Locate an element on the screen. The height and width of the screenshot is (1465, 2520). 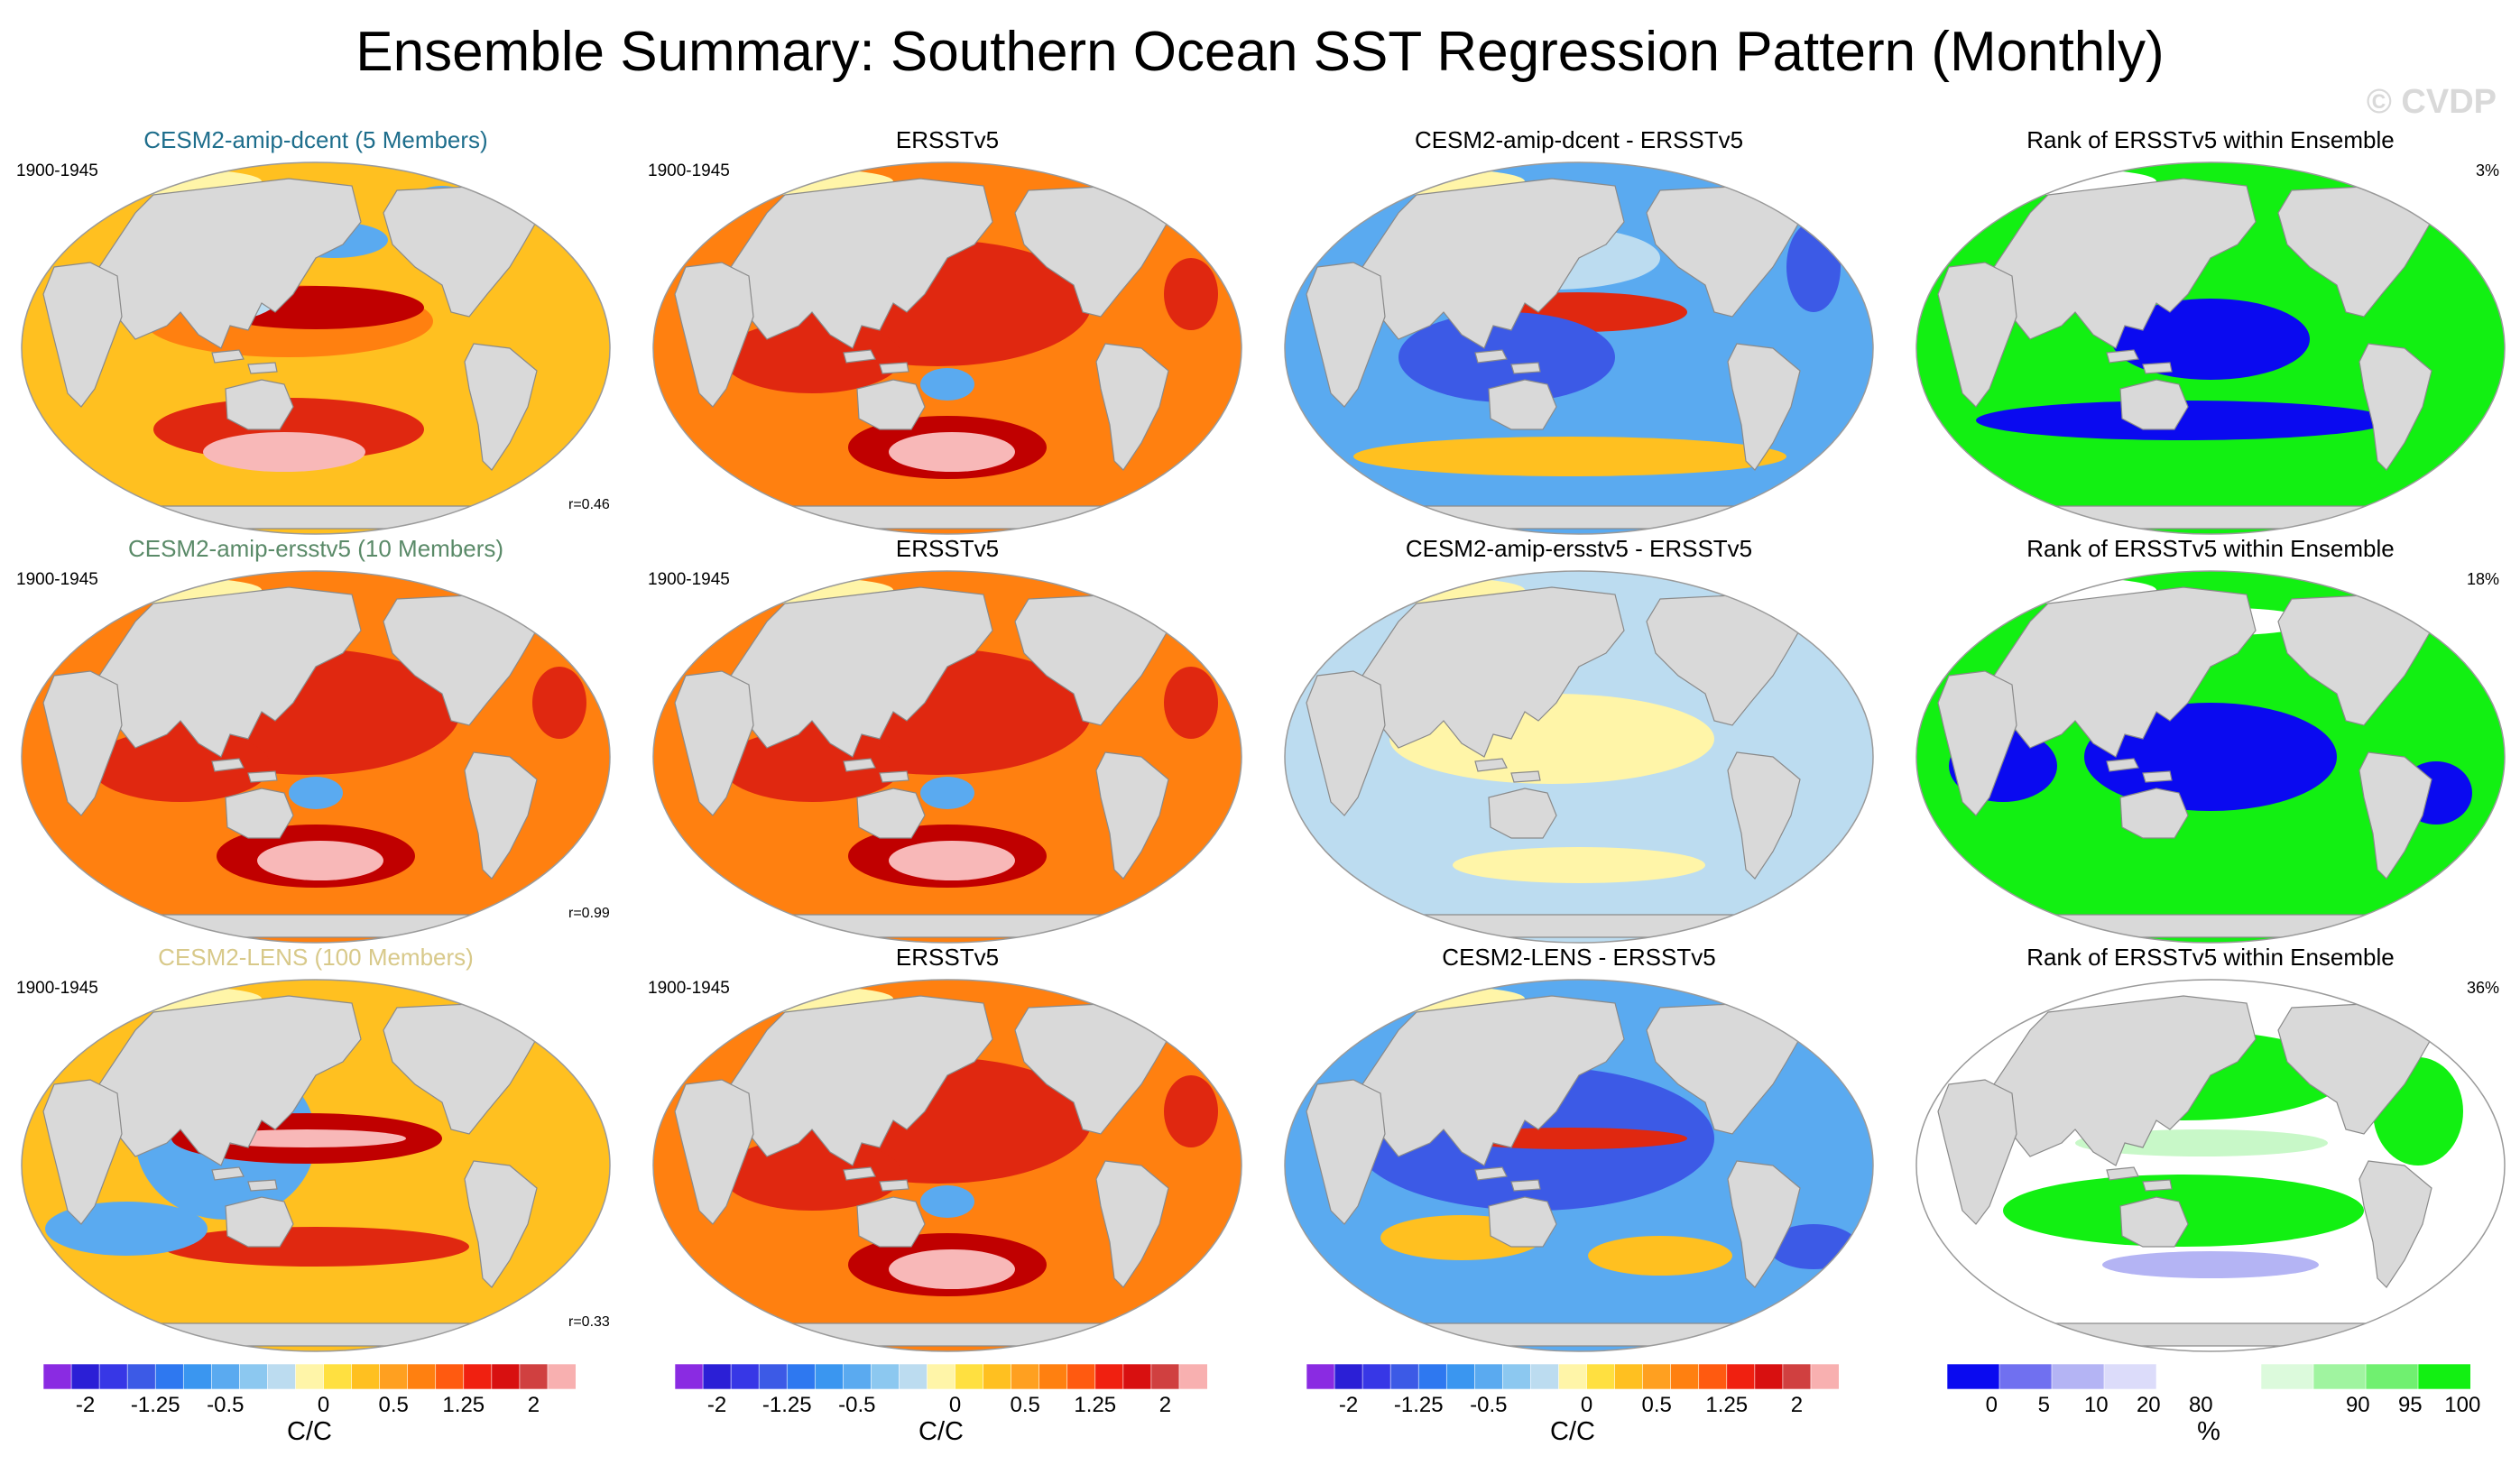
obs-panel-title-row3: ERSSTv5 is located at coordinates (948, 958).